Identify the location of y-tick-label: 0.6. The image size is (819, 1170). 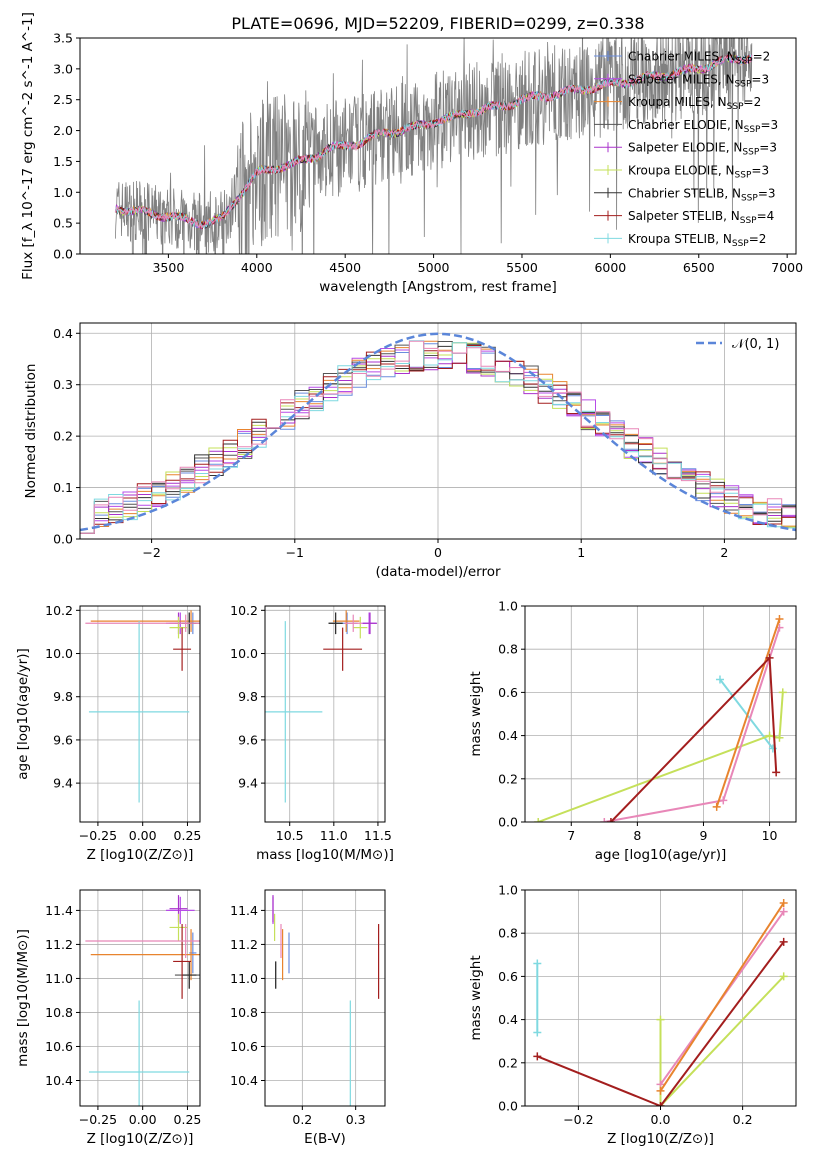
(508, 976).